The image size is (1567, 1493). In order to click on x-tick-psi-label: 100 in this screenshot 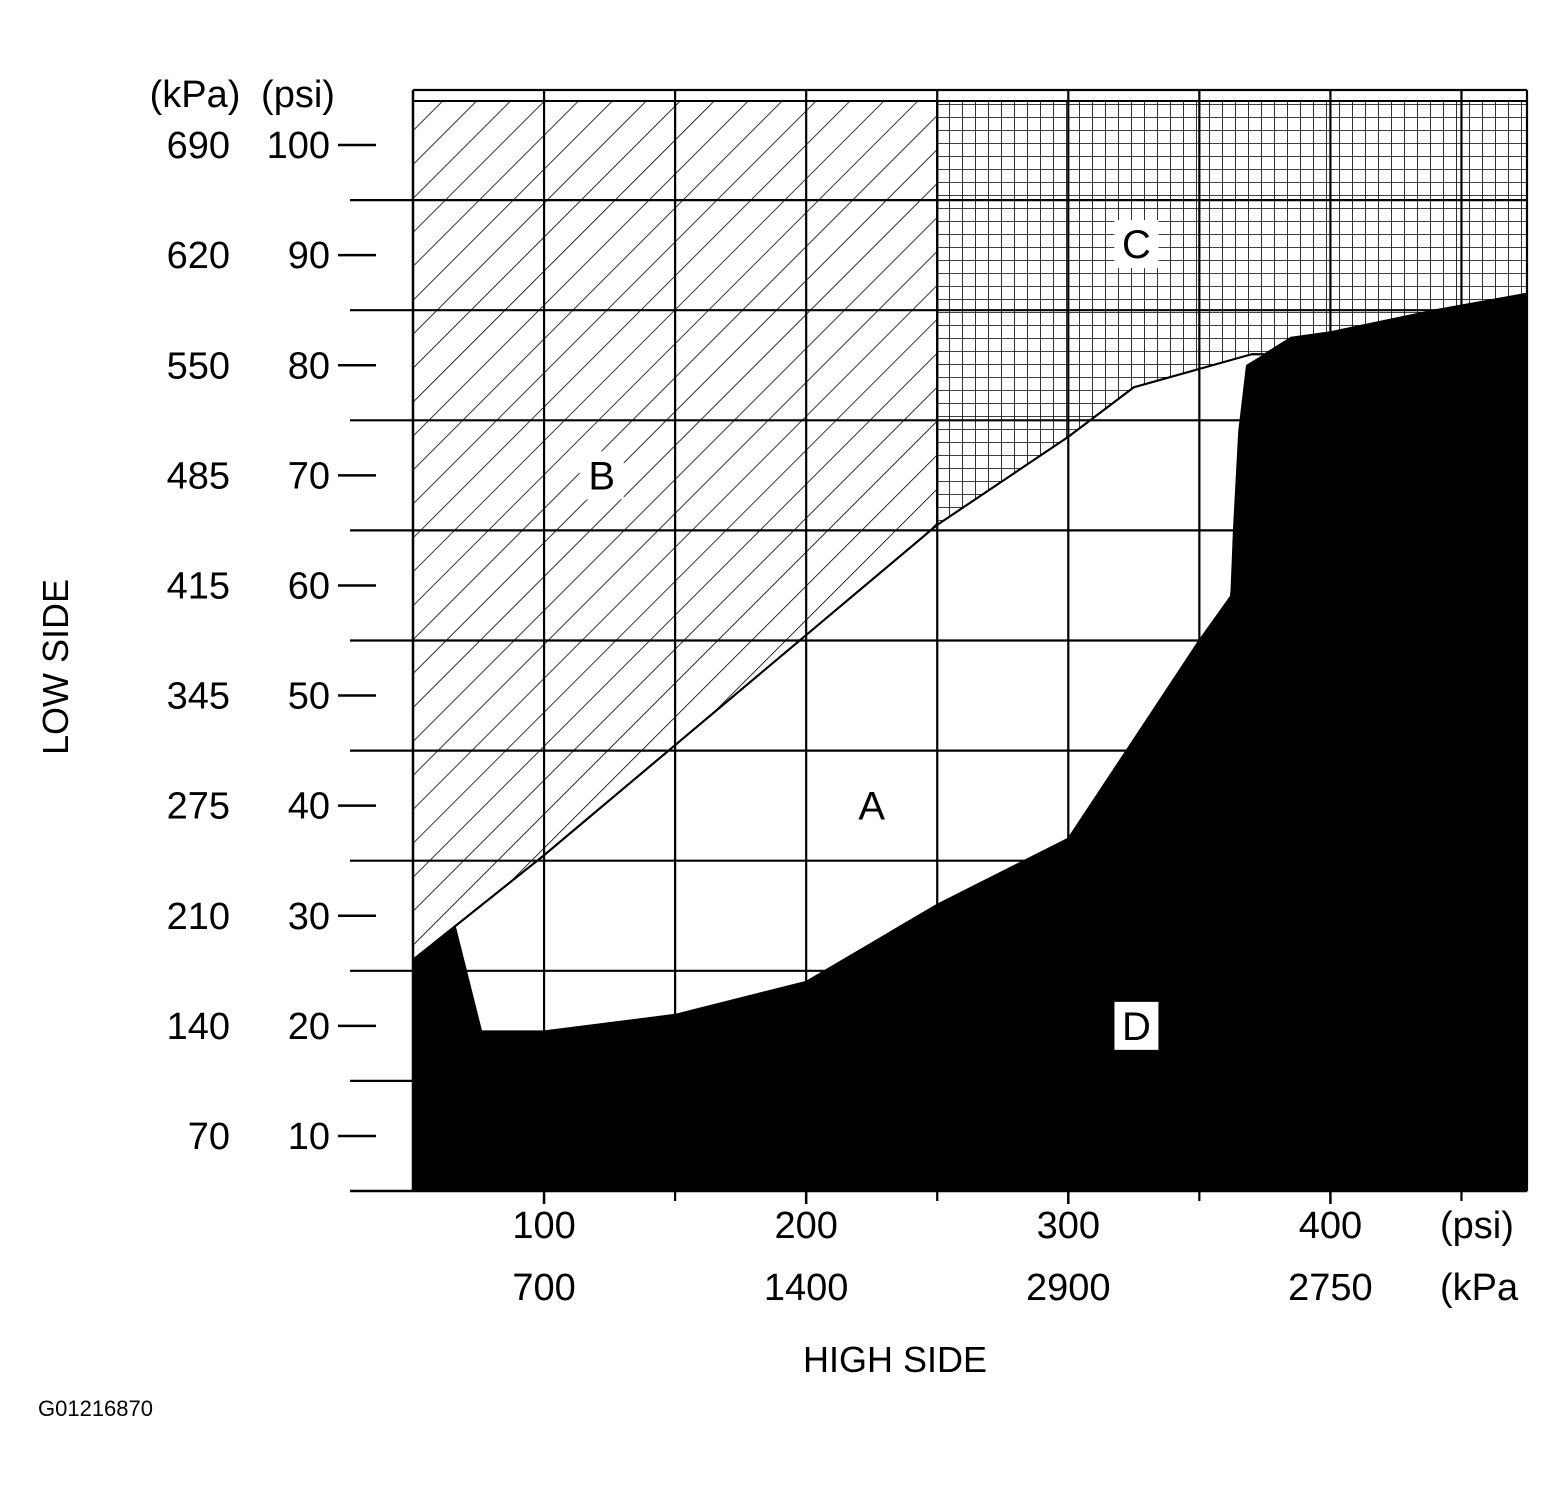, I will do `click(543, 1226)`.